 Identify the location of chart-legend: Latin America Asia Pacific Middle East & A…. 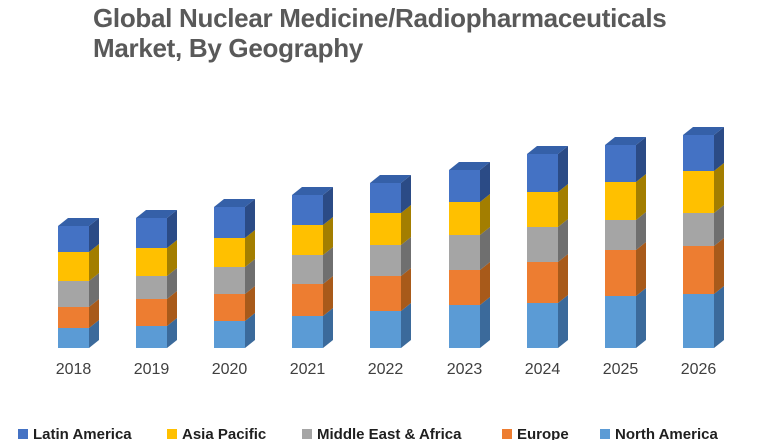
(390, 433).